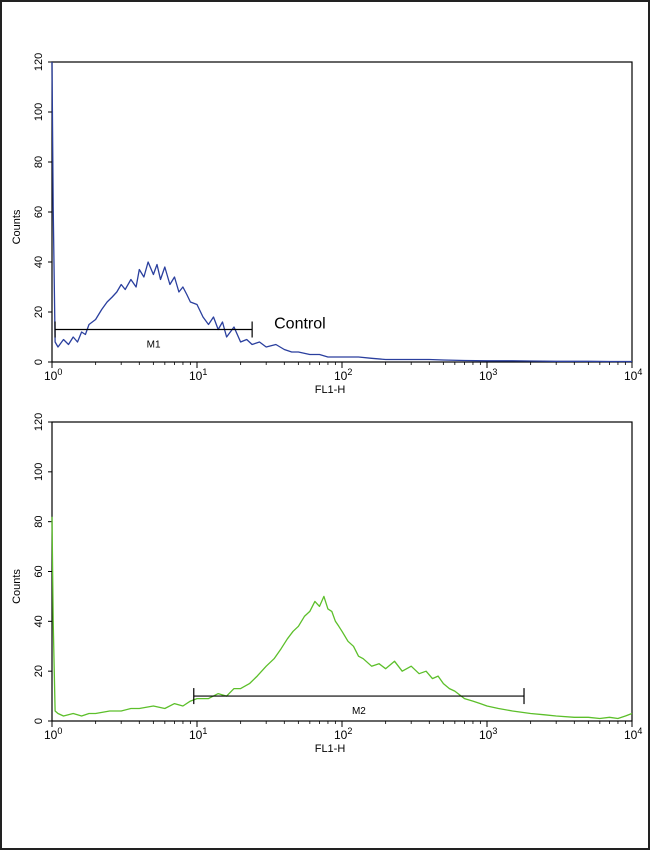 Image resolution: width=650 pixels, height=850 pixels. What do you see at coordinates (300, 324) in the screenshot?
I see `annotation-control: Control` at bounding box center [300, 324].